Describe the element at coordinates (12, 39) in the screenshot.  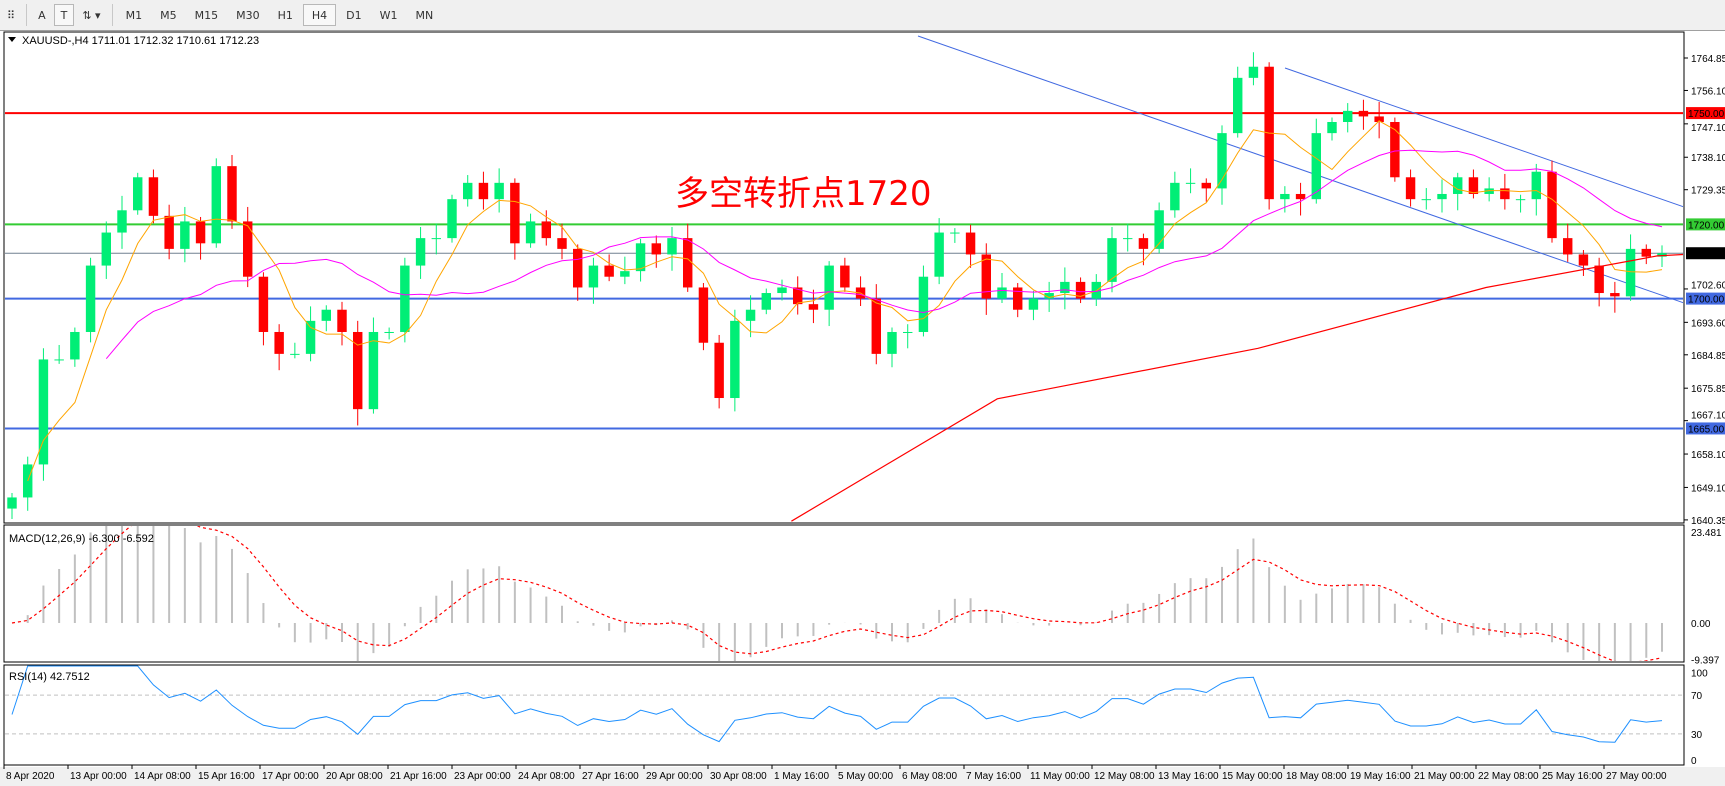
I see `collapse-triangle-icon` at that location.